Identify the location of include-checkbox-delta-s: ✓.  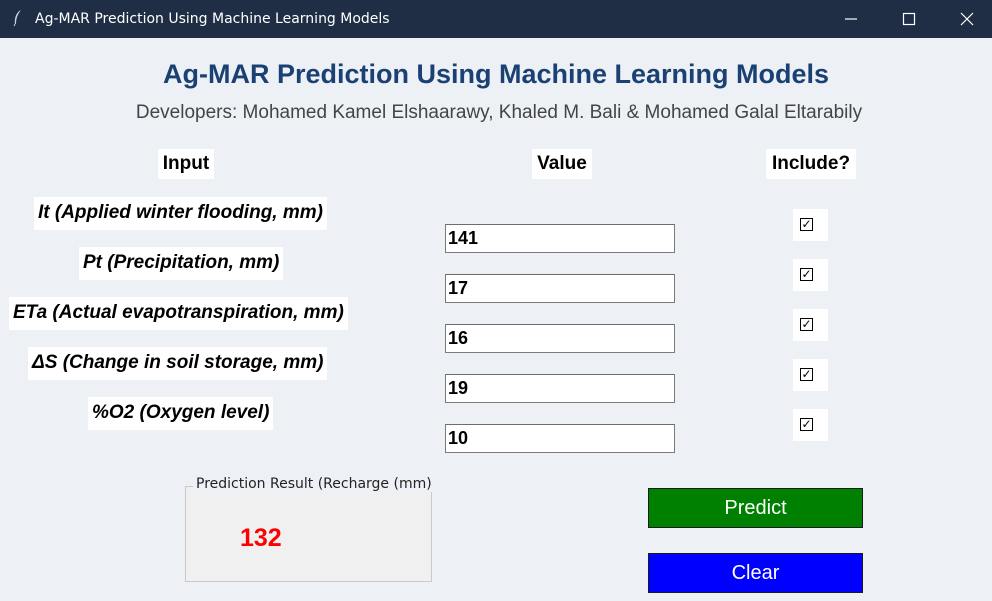
(806, 374).